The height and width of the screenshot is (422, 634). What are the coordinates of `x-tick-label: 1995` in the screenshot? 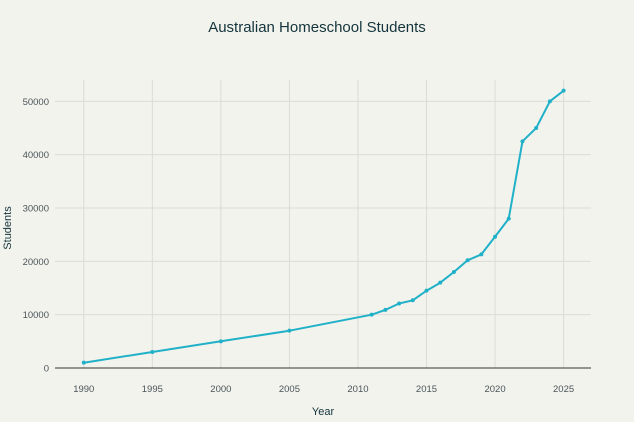 It's located at (152, 389).